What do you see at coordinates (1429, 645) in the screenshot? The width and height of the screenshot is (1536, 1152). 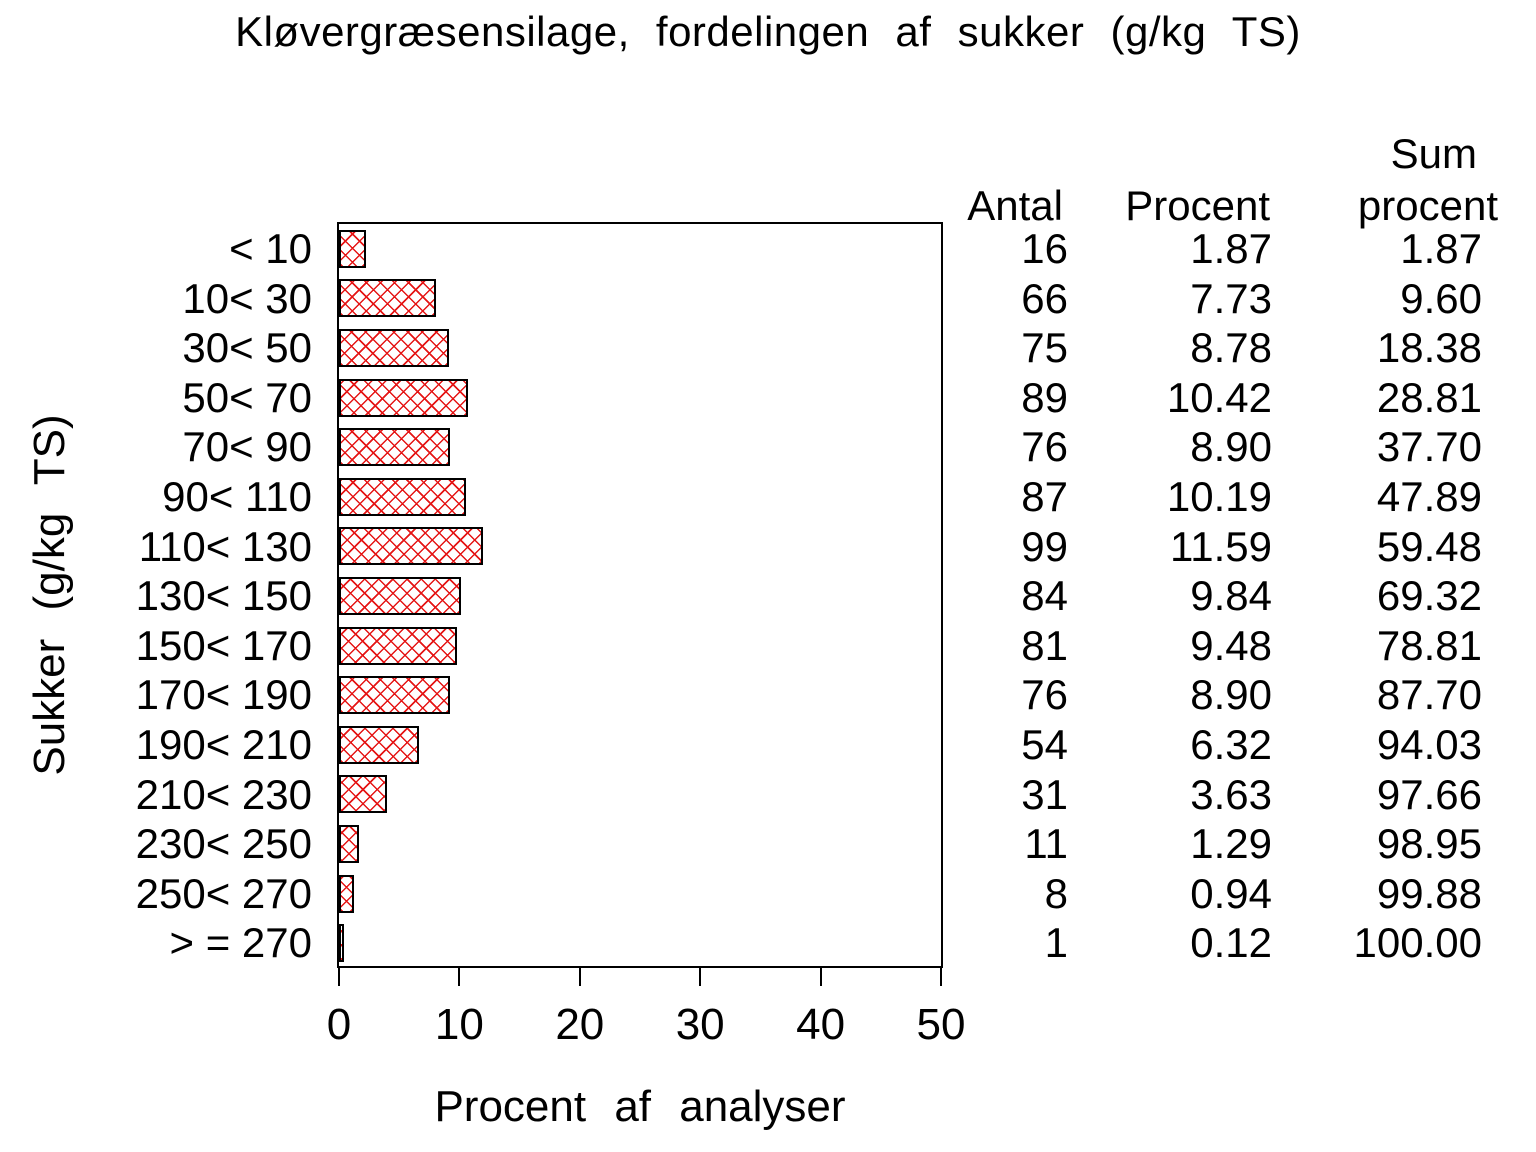 I see `table-row-sum-procent-value: 78.81` at bounding box center [1429, 645].